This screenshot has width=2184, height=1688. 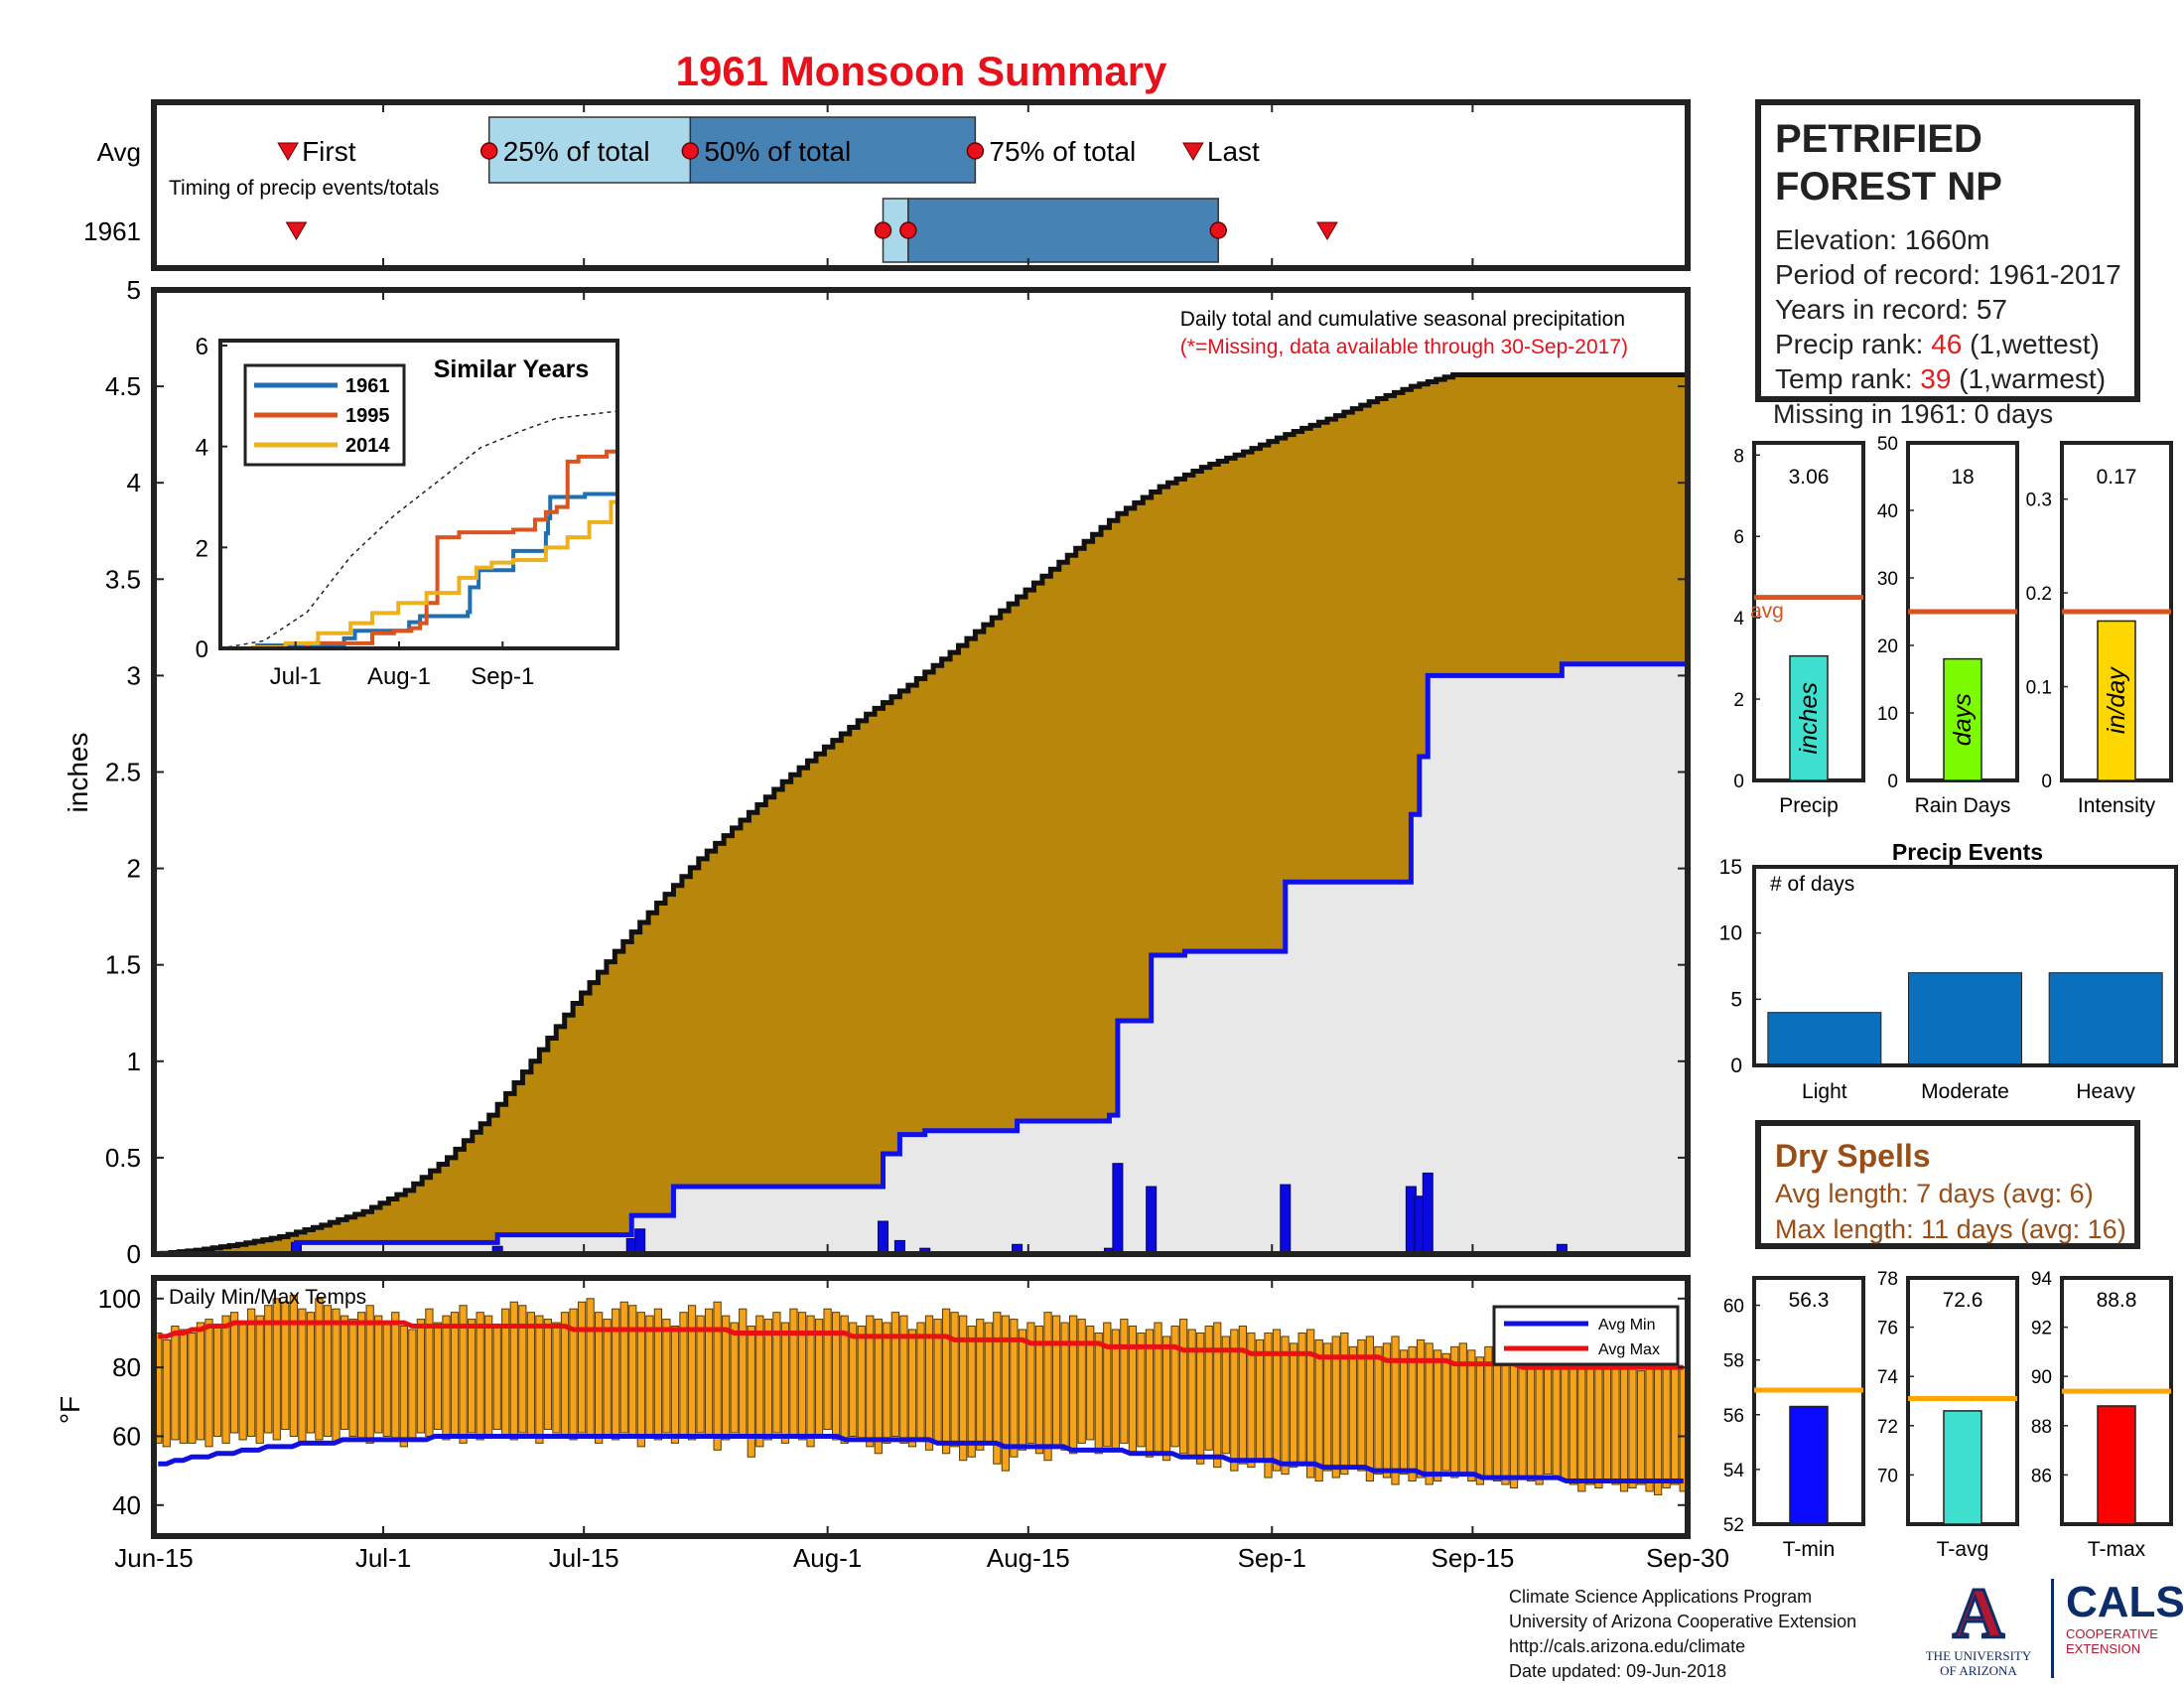 What do you see at coordinates (123, 965) in the screenshot?
I see `precip-y-tick-label: 1.5` at bounding box center [123, 965].